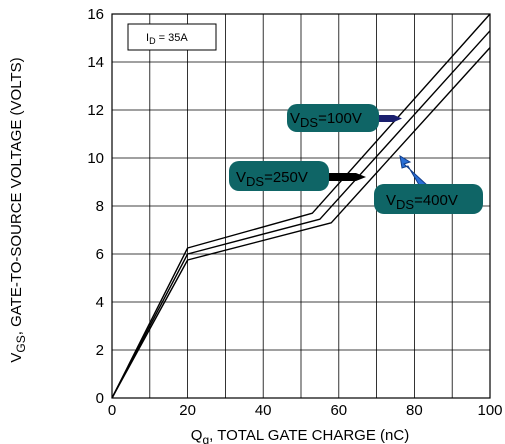 The height and width of the screenshot is (444, 505). Describe the element at coordinates (338, 410) in the screenshot. I see `x-tick-label: 60` at that location.